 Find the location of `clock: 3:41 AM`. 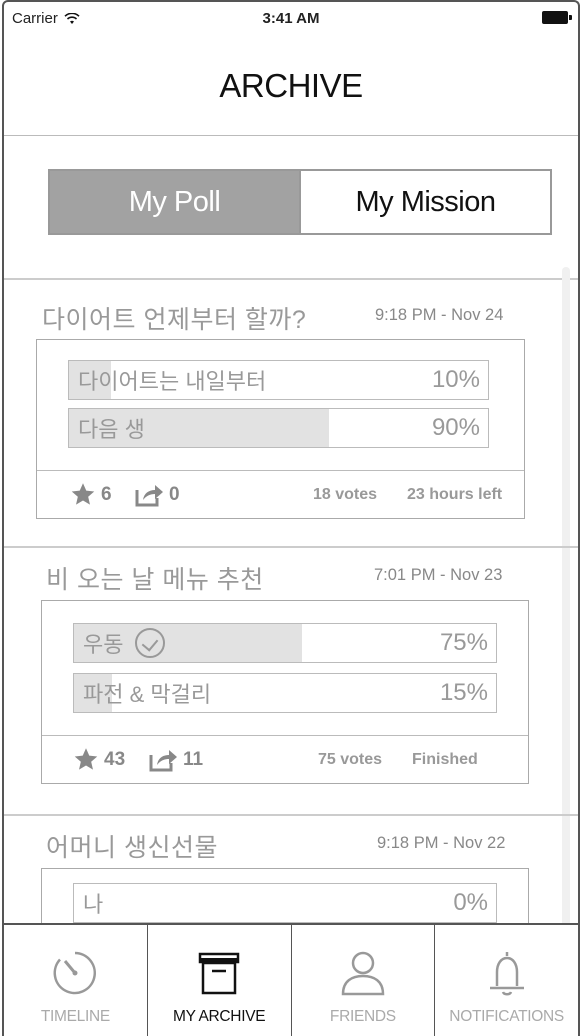

clock: 3:41 AM is located at coordinates (291, 18).